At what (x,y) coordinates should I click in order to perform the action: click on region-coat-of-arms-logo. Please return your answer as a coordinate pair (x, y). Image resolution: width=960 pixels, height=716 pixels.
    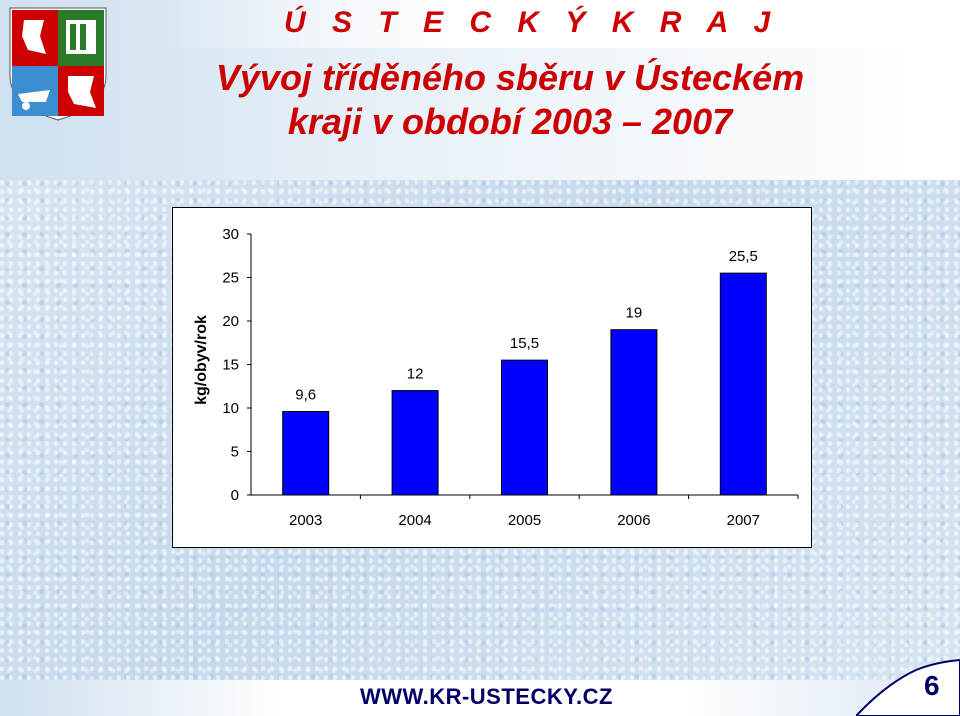
    Looking at the image, I should click on (58, 64).